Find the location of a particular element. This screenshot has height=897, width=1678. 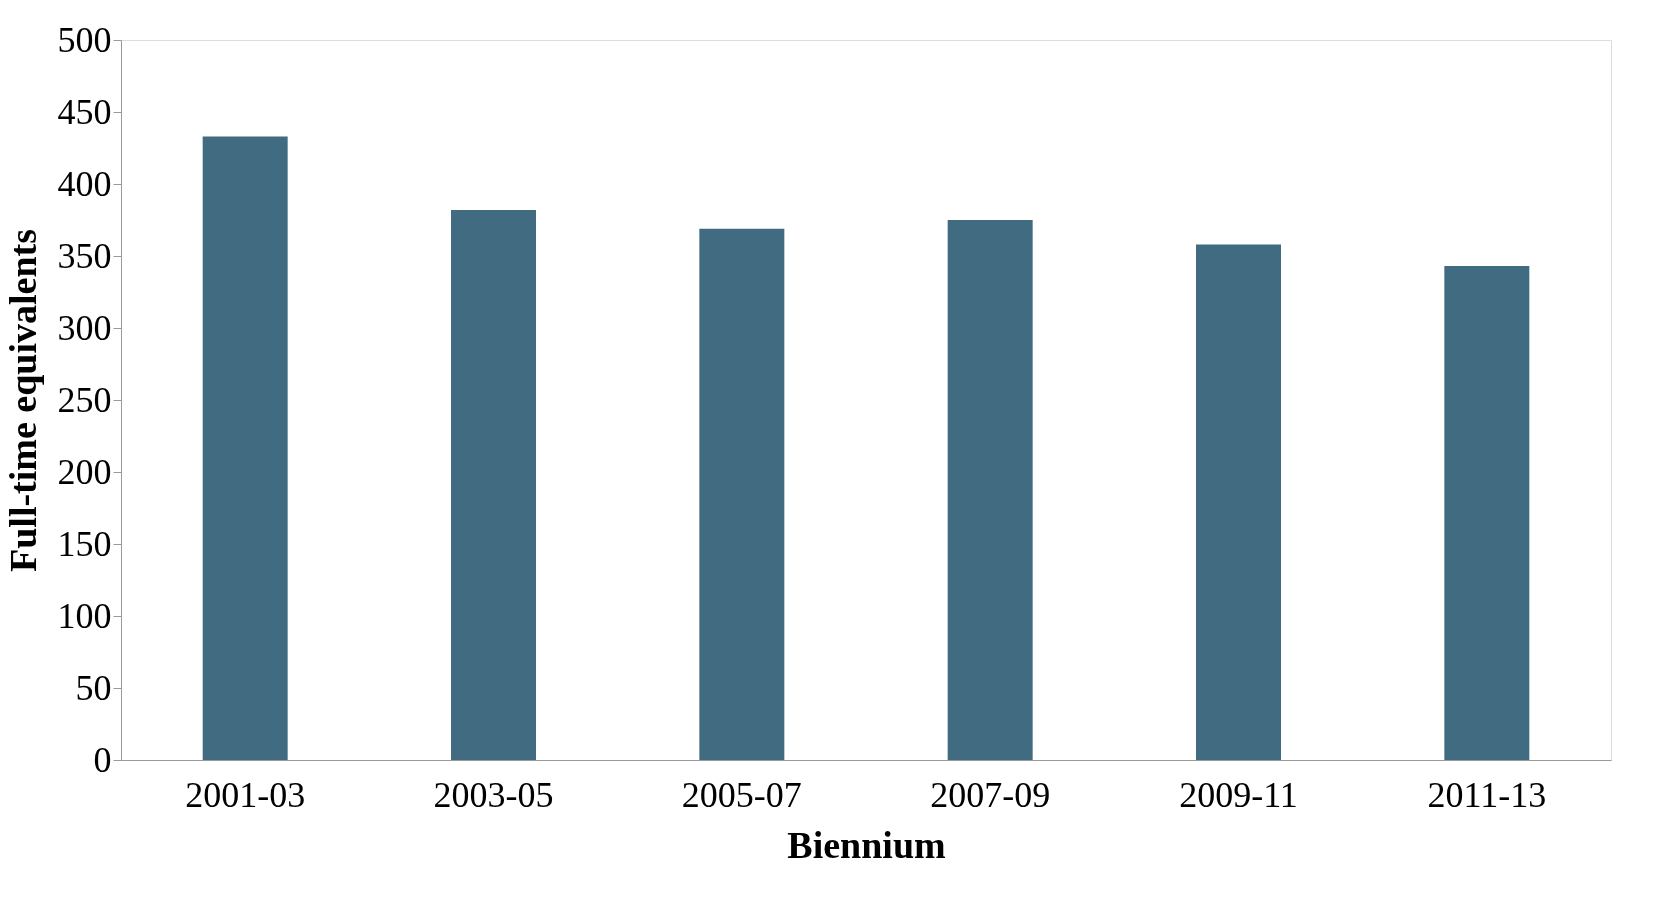

x-tick-label: 2001-03 is located at coordinates (245, 794).